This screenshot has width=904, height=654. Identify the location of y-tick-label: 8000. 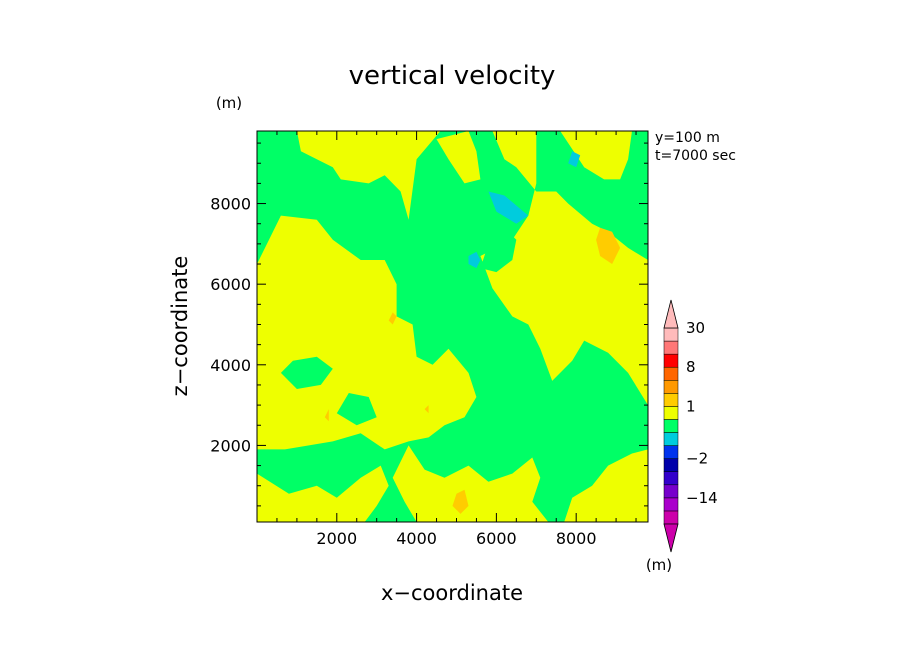
(230, 204).